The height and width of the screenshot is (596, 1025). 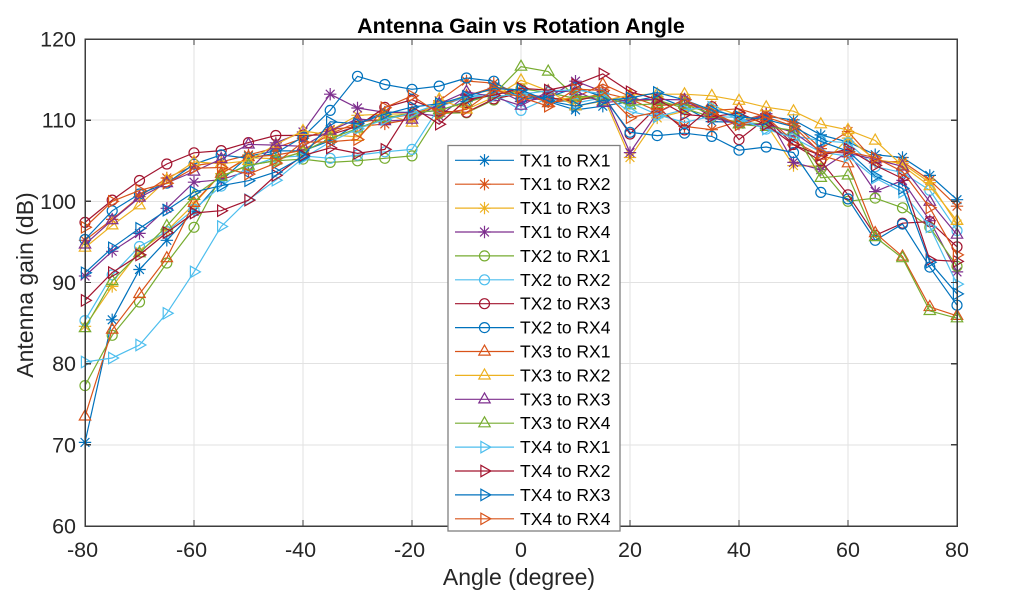 I want to click on svg-text: Antenna gain (dB), so click(x=25, y=284).